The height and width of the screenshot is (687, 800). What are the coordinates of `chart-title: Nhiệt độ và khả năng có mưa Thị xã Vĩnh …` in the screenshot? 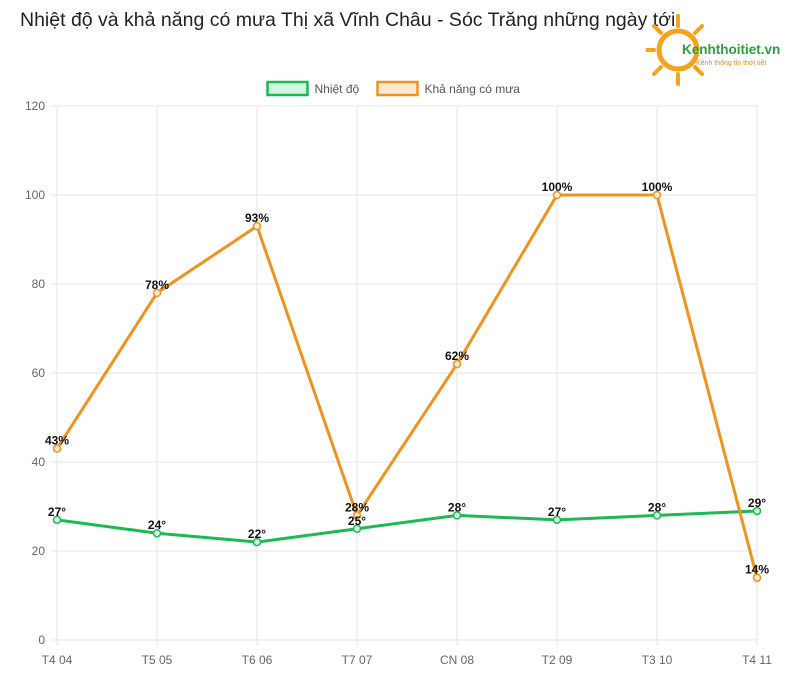 It's located at (348, 20).